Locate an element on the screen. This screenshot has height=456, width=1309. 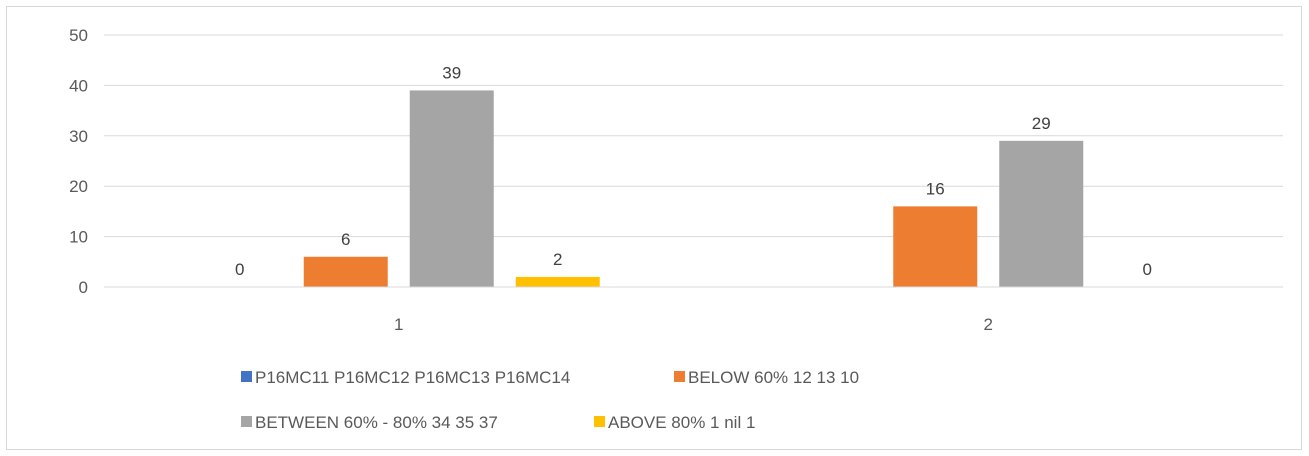
data-label-series4-cat2: 0 is located at coordinates (1147, 269).